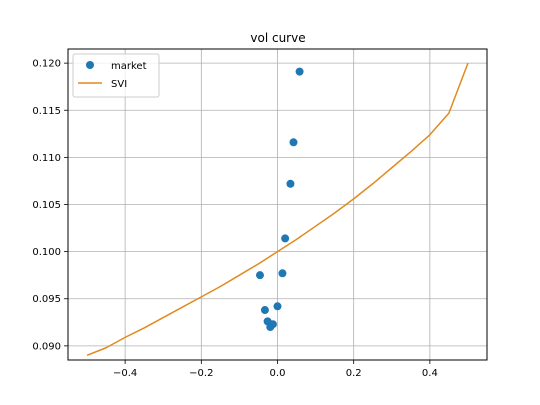 The height and width of the screenshot is (405, 540). Describe the element at coordinates (354, 373) in the screenshot. I see `x-tick-label: 0.2` at that location.